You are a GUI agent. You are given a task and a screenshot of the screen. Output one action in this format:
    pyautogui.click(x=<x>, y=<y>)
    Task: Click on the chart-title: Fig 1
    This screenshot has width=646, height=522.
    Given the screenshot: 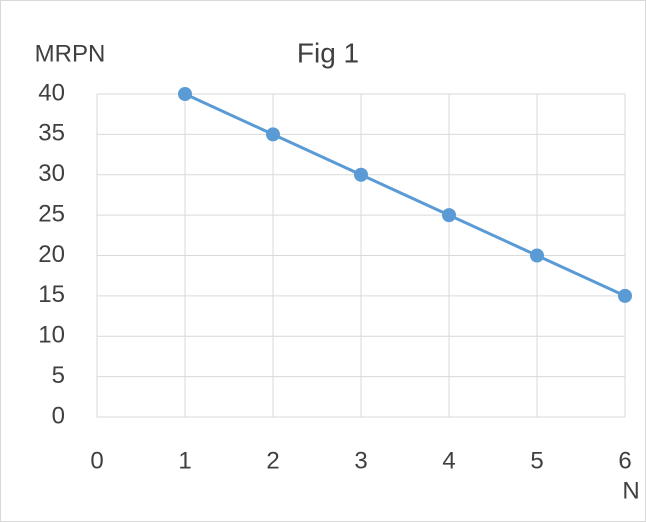 What is the action you would take?
    pyautogui.click(x=328, y=52)
    